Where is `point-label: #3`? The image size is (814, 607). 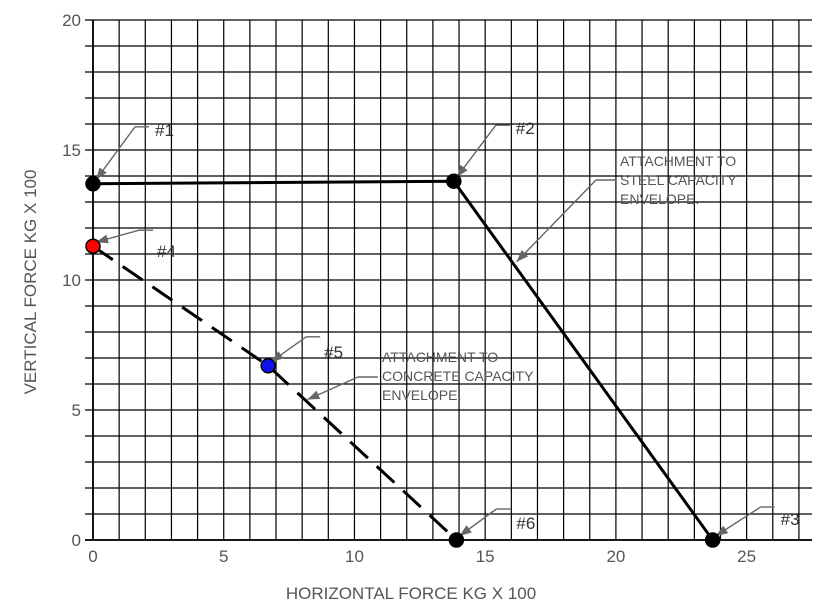
point-label: #3 is located at coordinates (790, 519).